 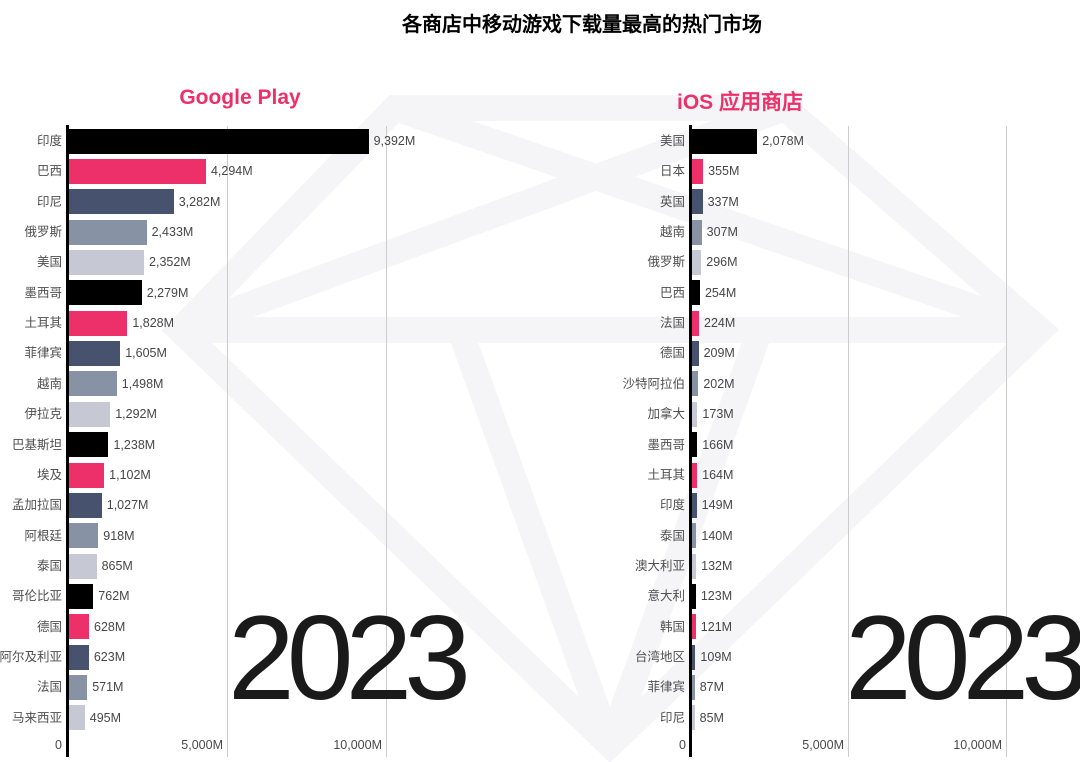 I want to click on country-label: 菲律宾, so click(x=666, y=687).